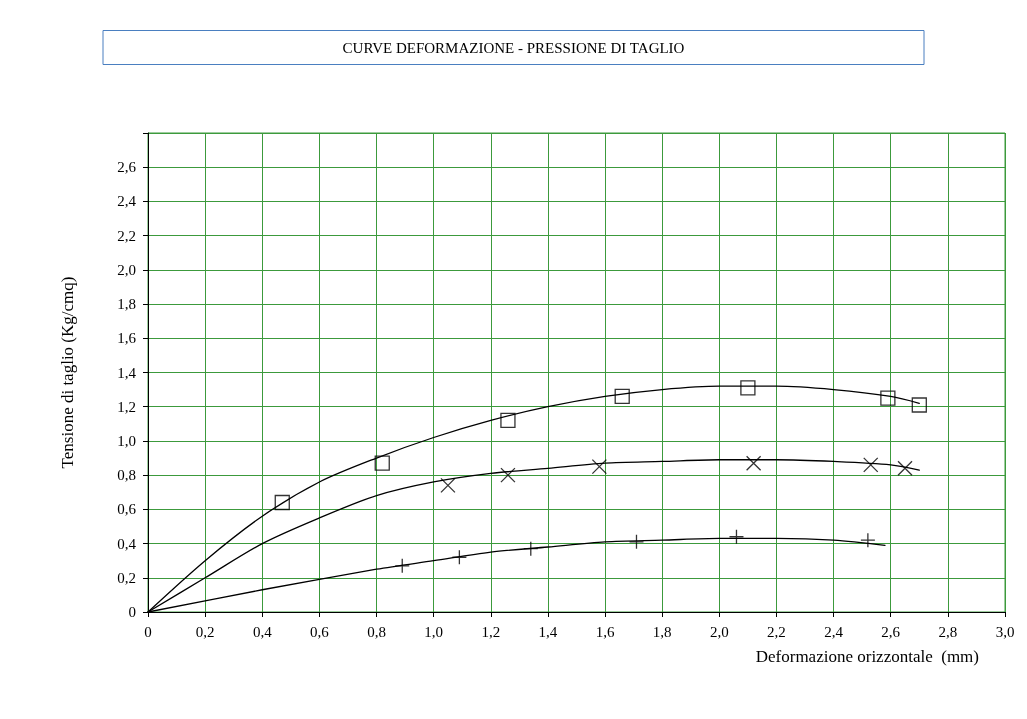  What do you see at coordinates (127, 167) in the screenshot?
I see `y-tick-label: 2,6` at bounding box center [127, 167].